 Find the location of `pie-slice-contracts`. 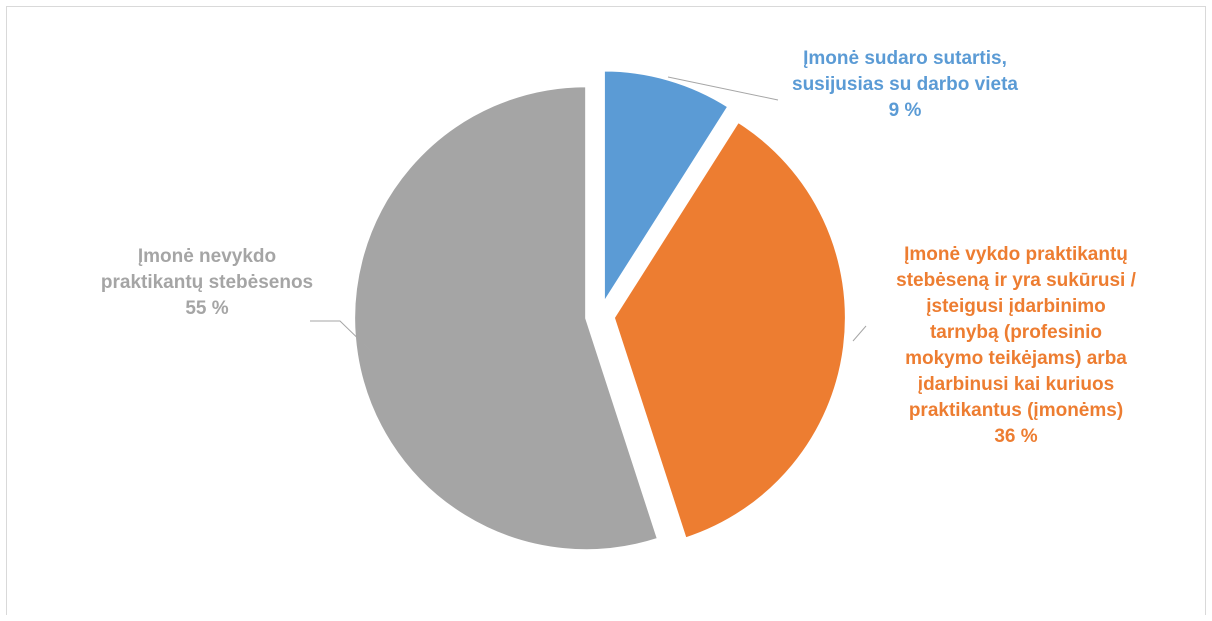

pie-slice-contracts is located at coordinates (666, 187).